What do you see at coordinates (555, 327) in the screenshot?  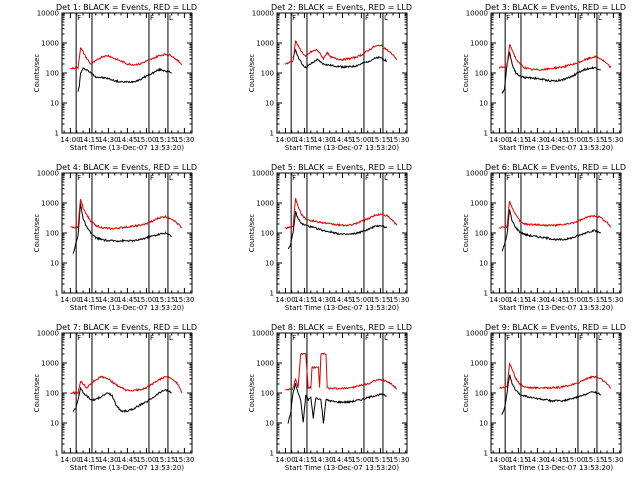 I see `panel-title: Det 9: BLACK = Events, RED = LLD` at bounding box center [555, 327].